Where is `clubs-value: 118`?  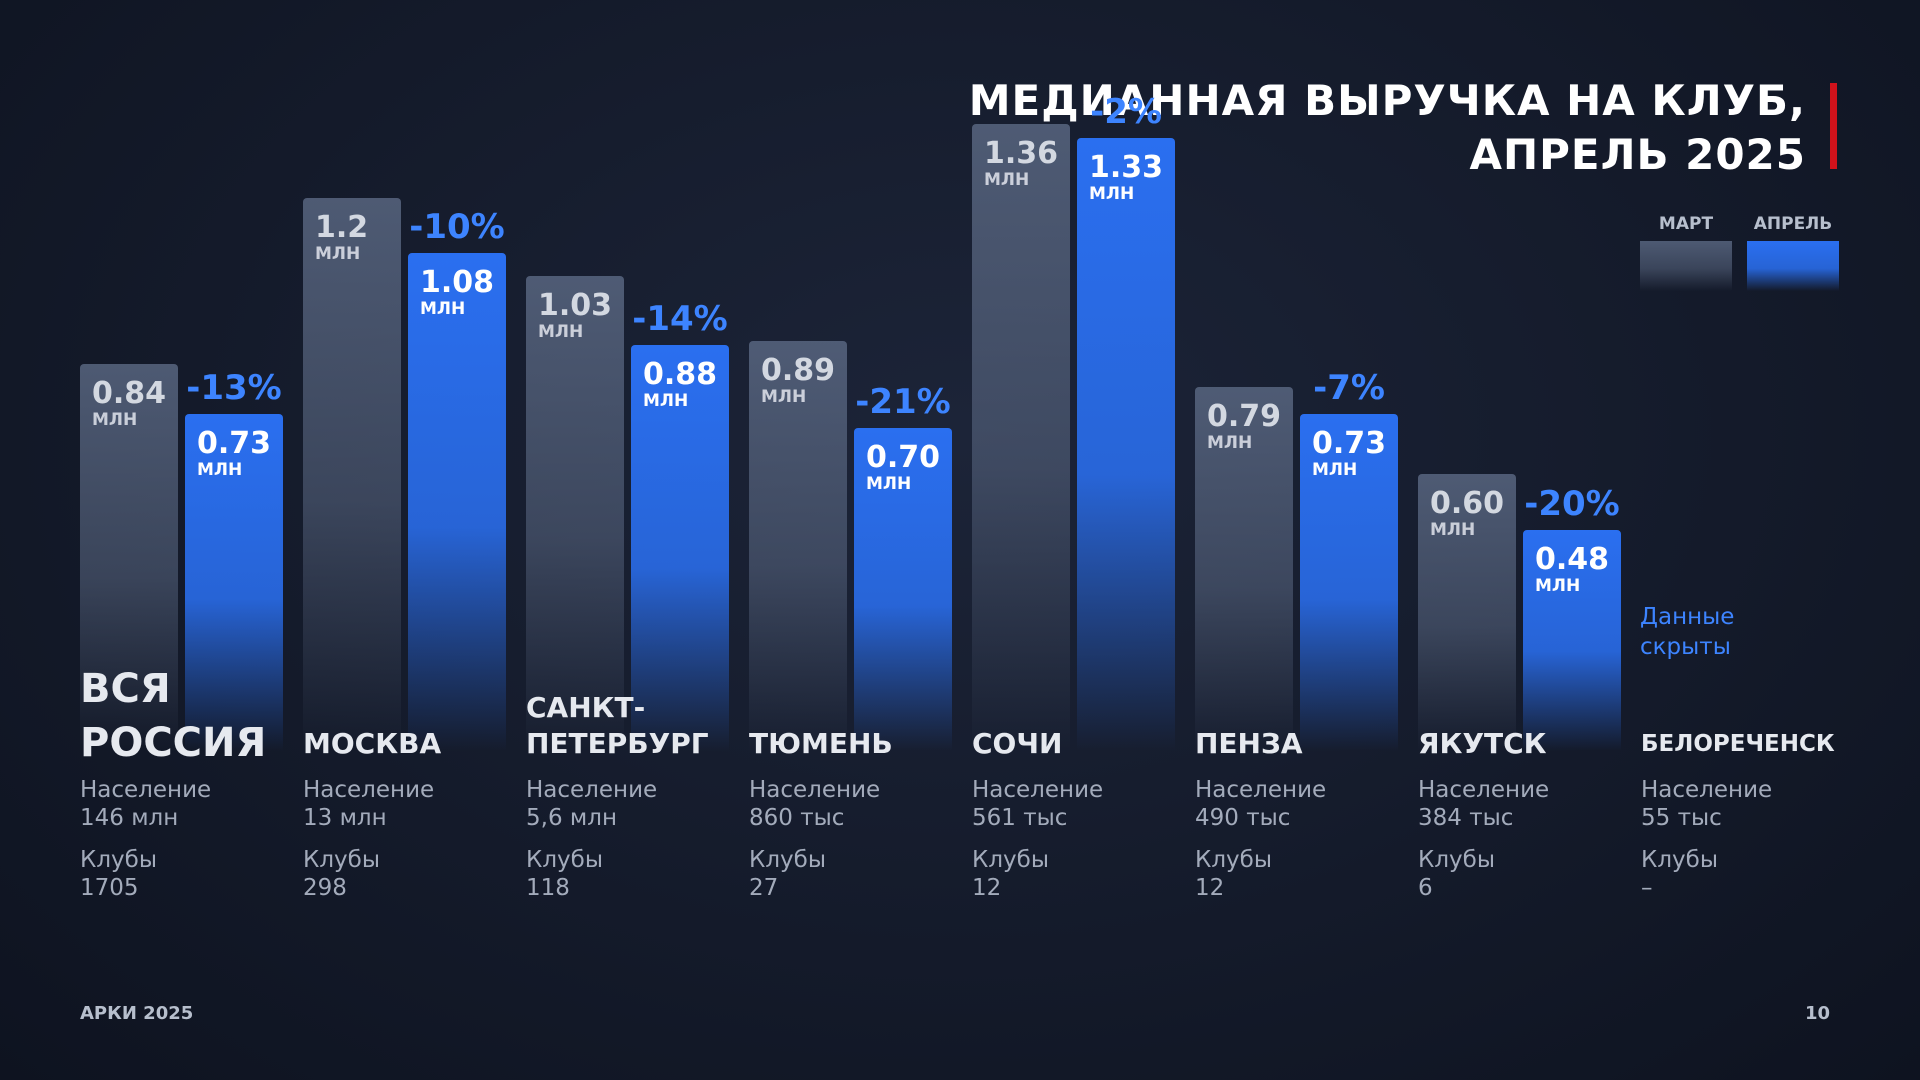 clubs-value: 118 is located at coordinates (548, 888).